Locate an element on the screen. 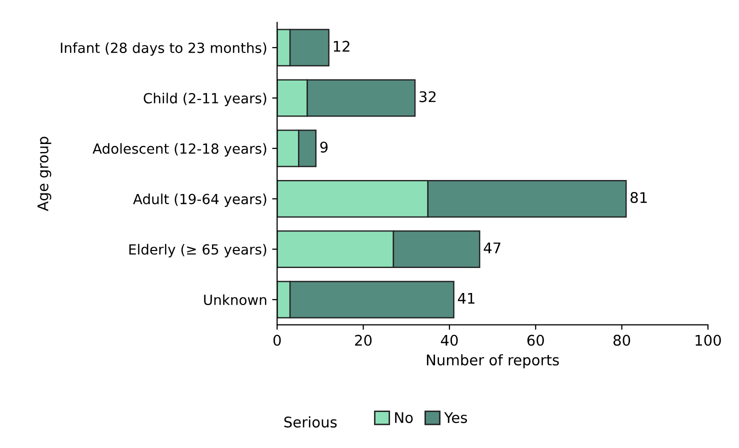 The height and width of the screenshot is (448, 739). total-label: 32 is located at coordinates (428, 96).